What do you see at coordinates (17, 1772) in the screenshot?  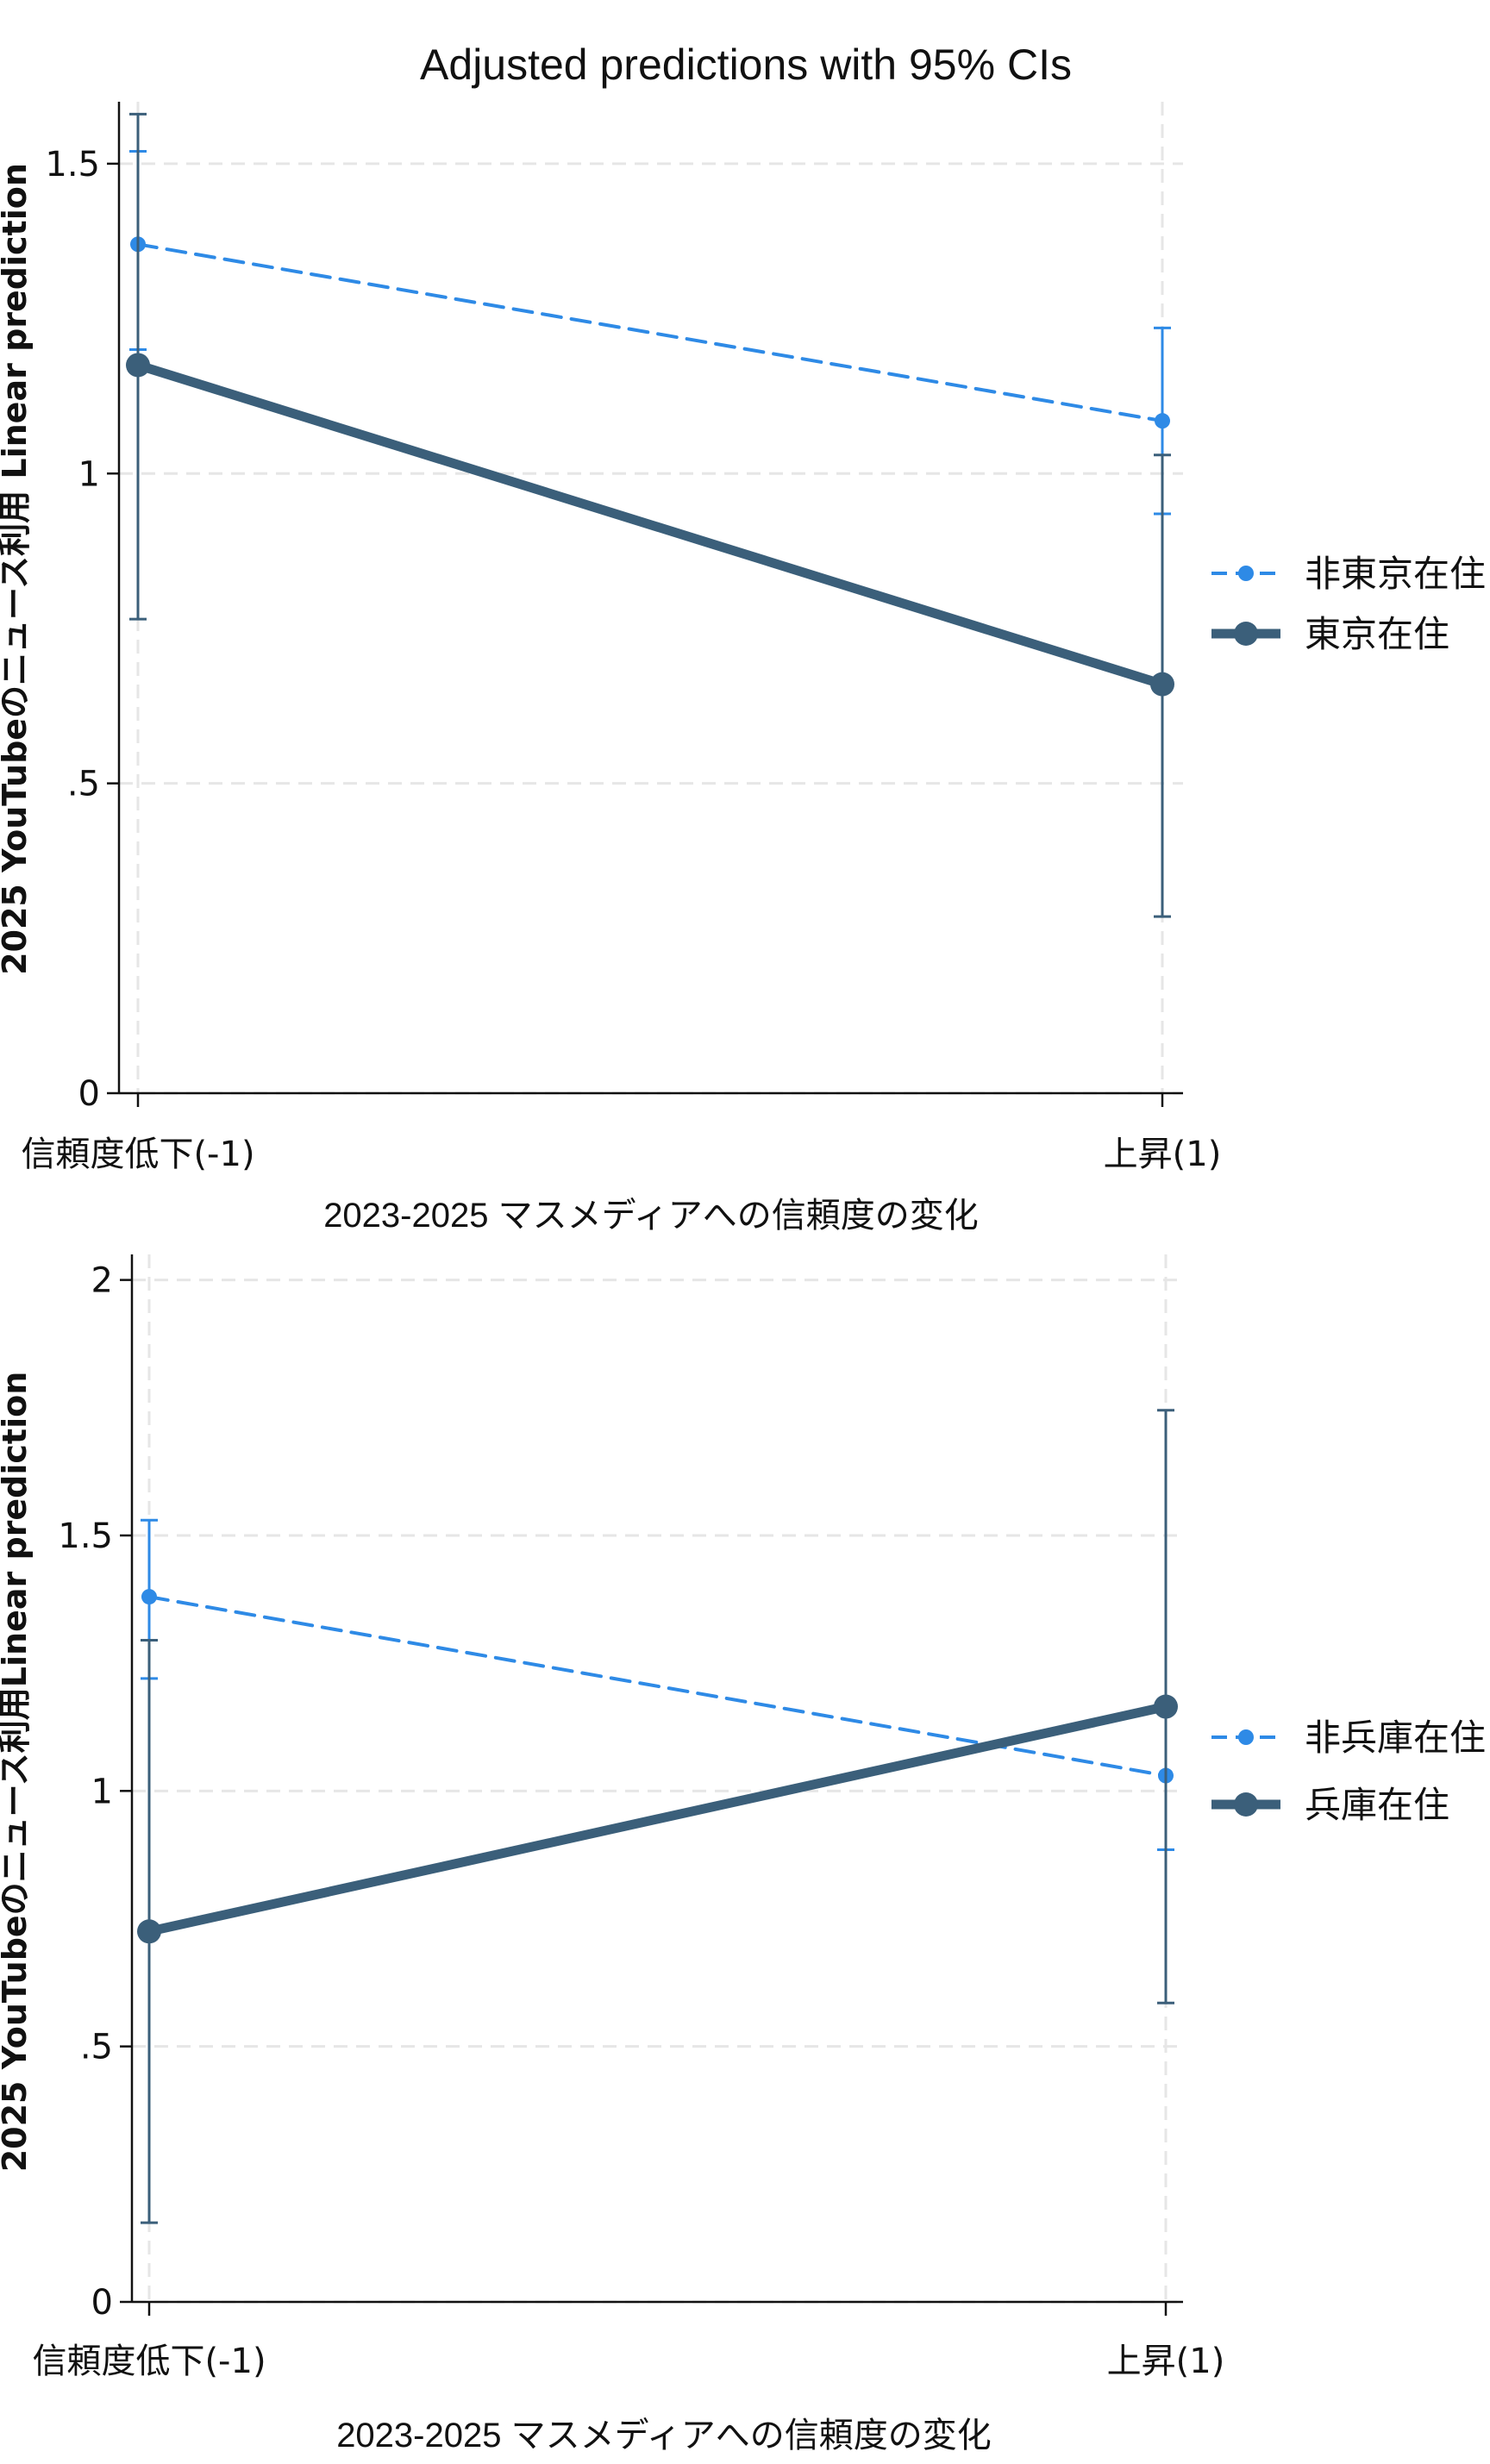 I see `y-axis-label: 2025 YouTubeのニュース利用Linear prediction` at bounding box center [17, 1772].